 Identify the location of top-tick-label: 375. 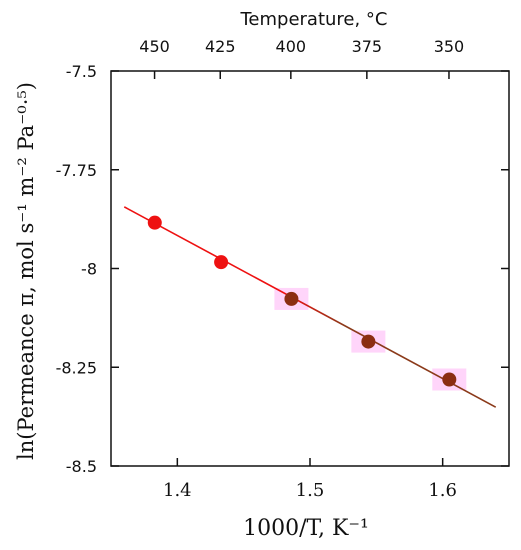
(367, 46).